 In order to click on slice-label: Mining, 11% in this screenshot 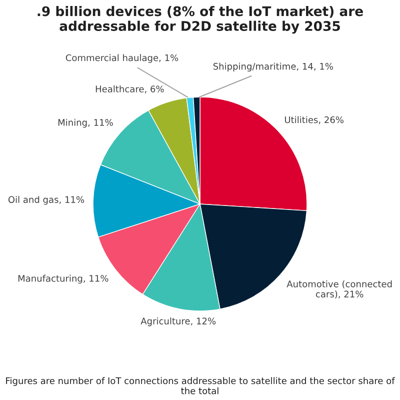, I will do `click(85, 123)`.